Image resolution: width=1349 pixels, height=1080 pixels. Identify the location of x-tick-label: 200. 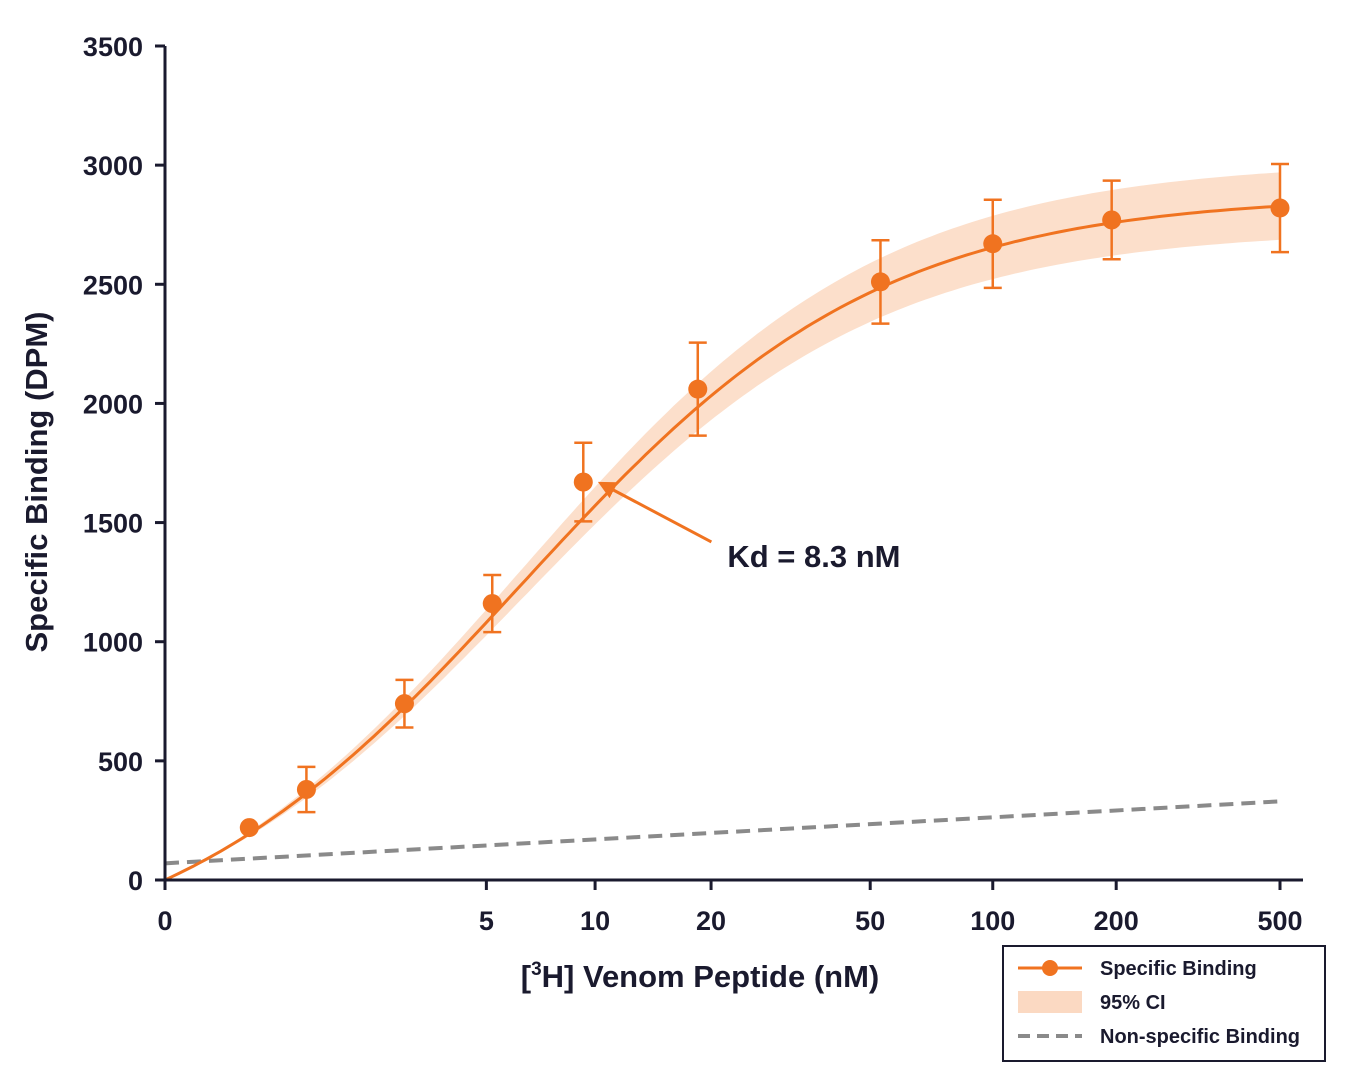
(1116, 921).